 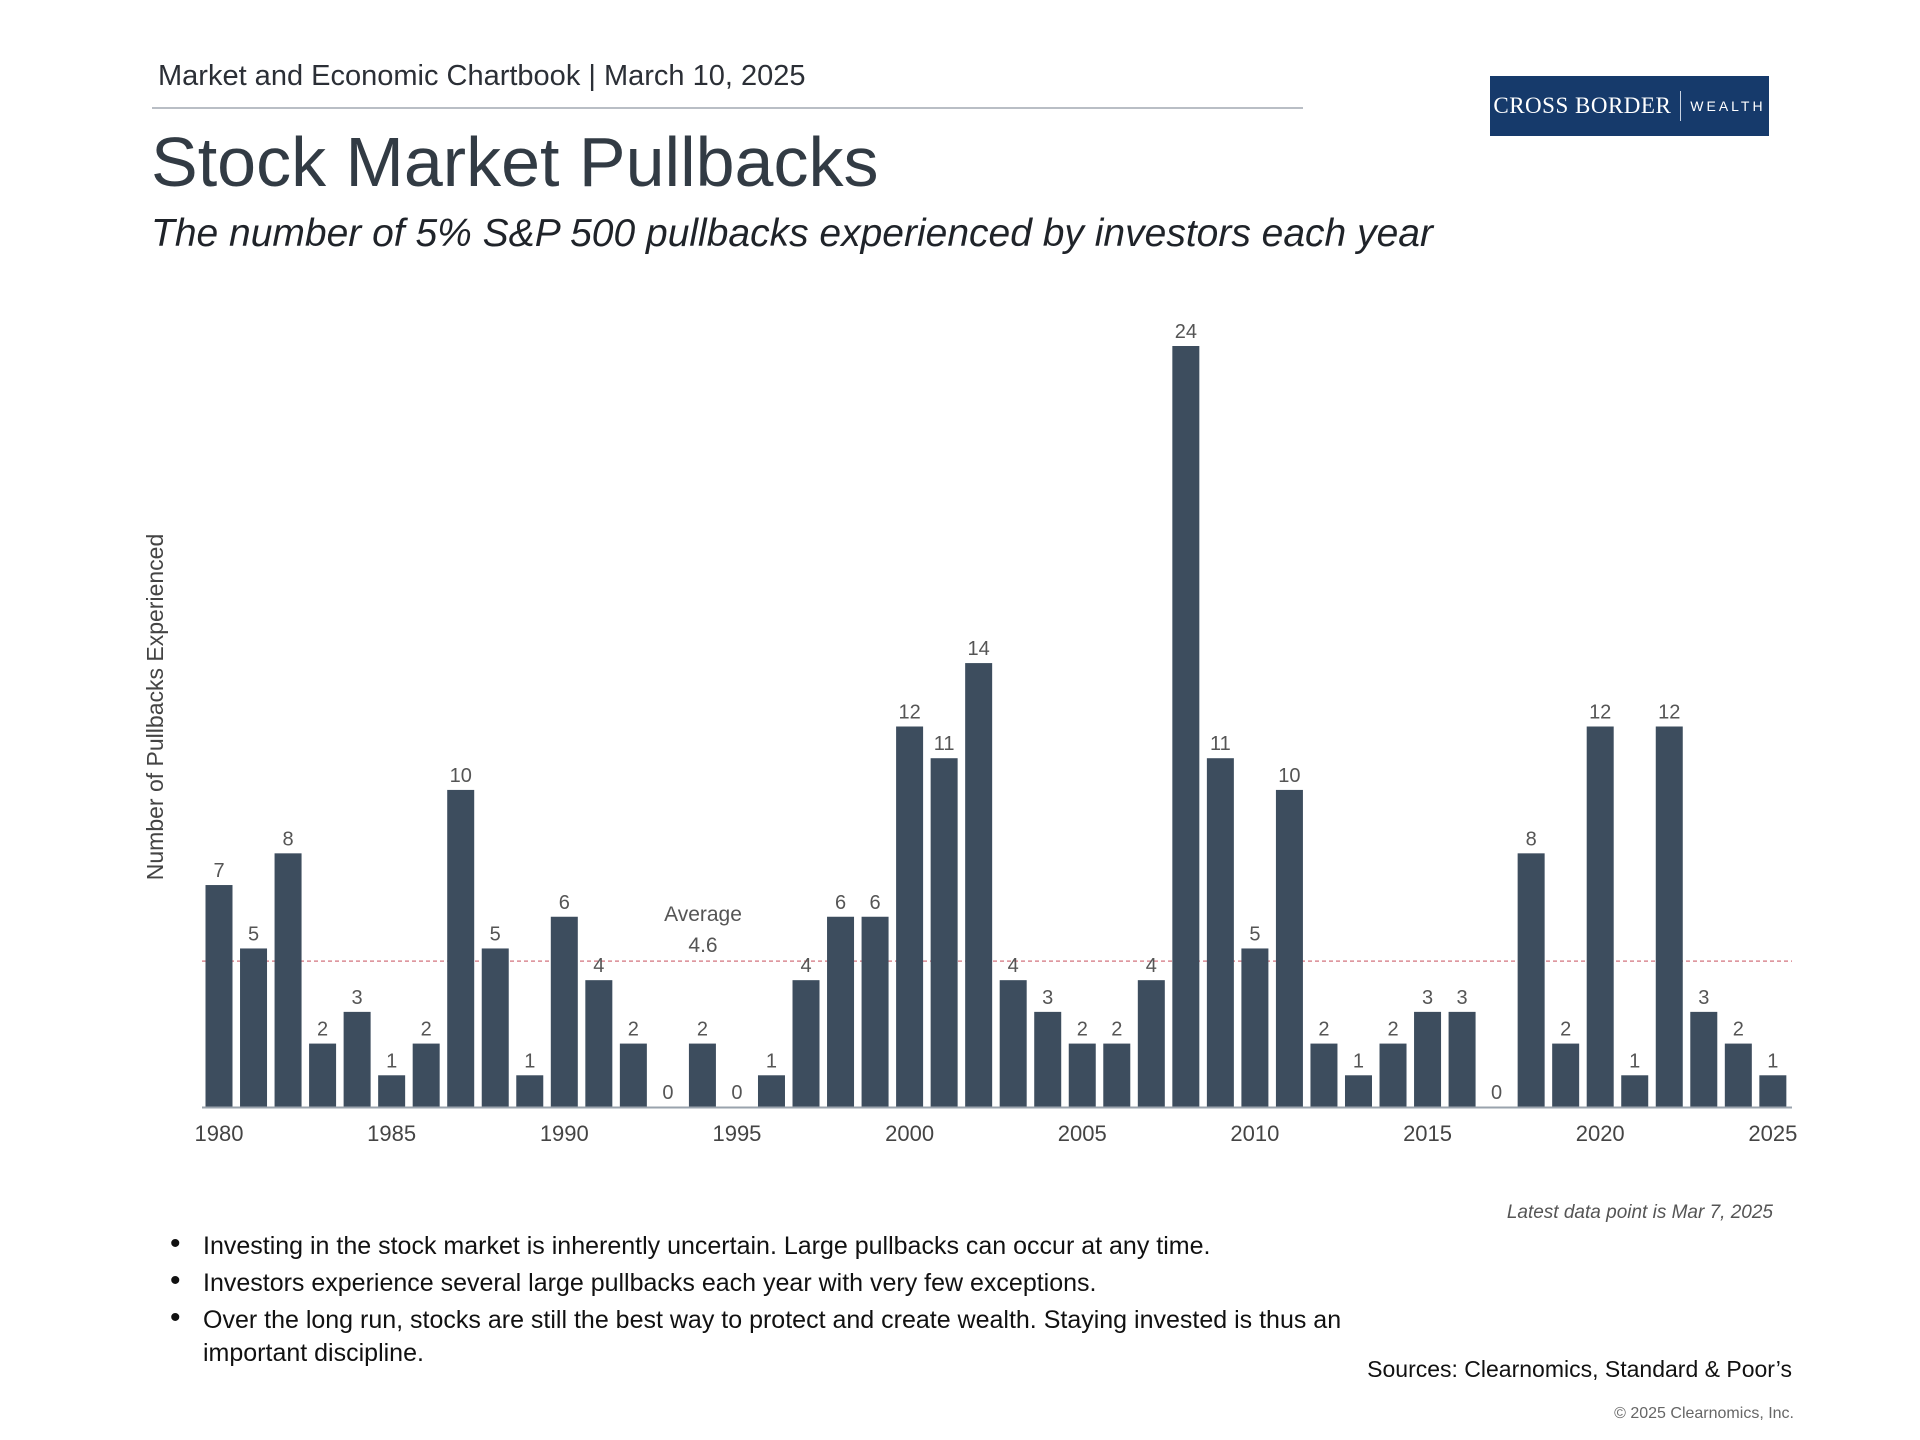 What do you see at coordinates (1566, 1075) in the screenshot?
I see `bar-2019` at bounding box center [1566, 1075].